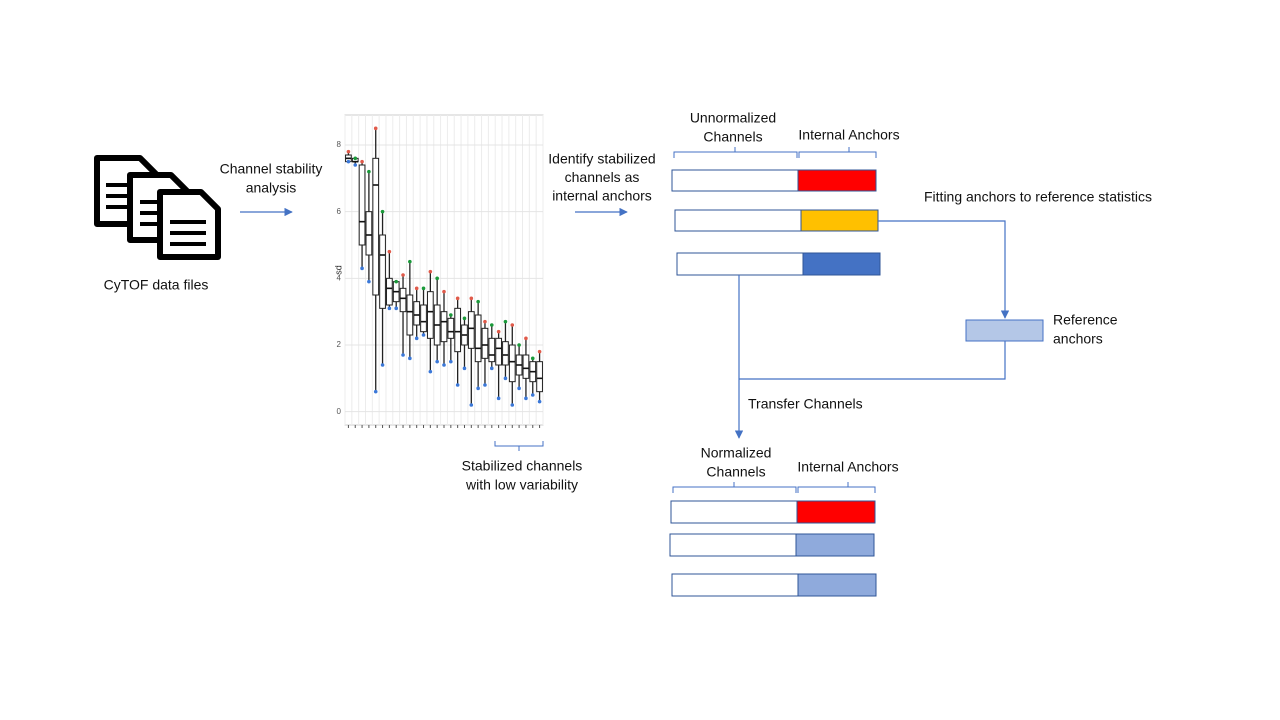 The width and height of the screenshot is (1280, 720). Describe the element at coordinates (1085, 320) in the screenshot. I see `label: Reference` at that location.